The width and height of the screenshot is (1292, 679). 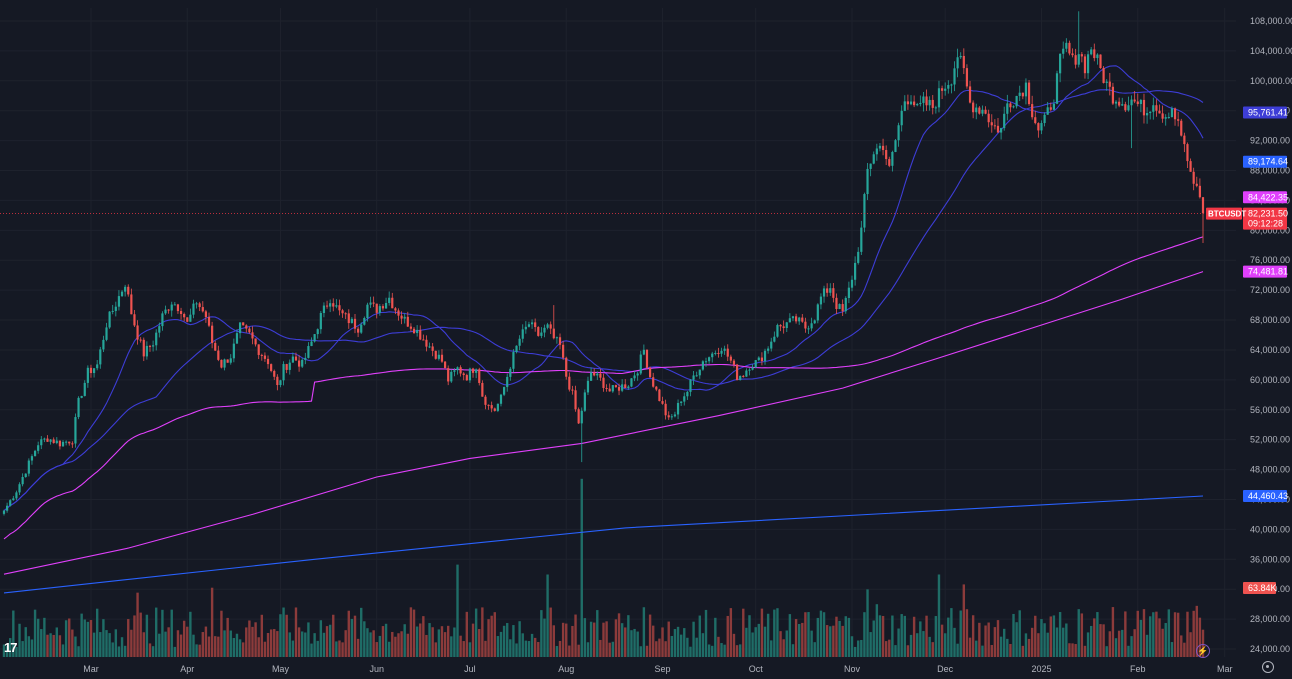 What do you see at coordinates (1203, 651) in the screenshot?
I see `replay-icon: ⚡` at bounding box center [1203, 651].